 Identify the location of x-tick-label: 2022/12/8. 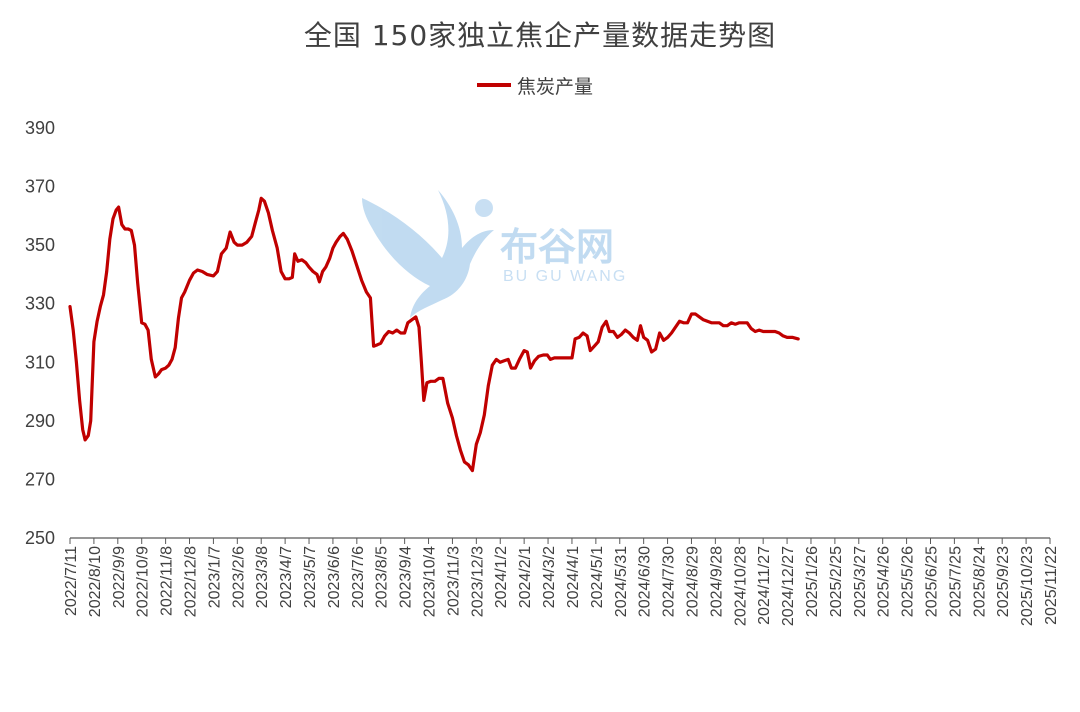
(191, 581).